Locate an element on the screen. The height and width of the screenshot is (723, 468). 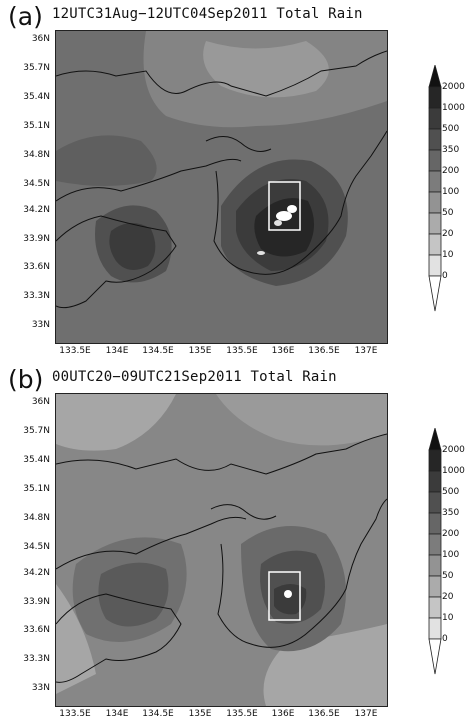
colorbar-label: 1000 is located at coordinates (453, 108).